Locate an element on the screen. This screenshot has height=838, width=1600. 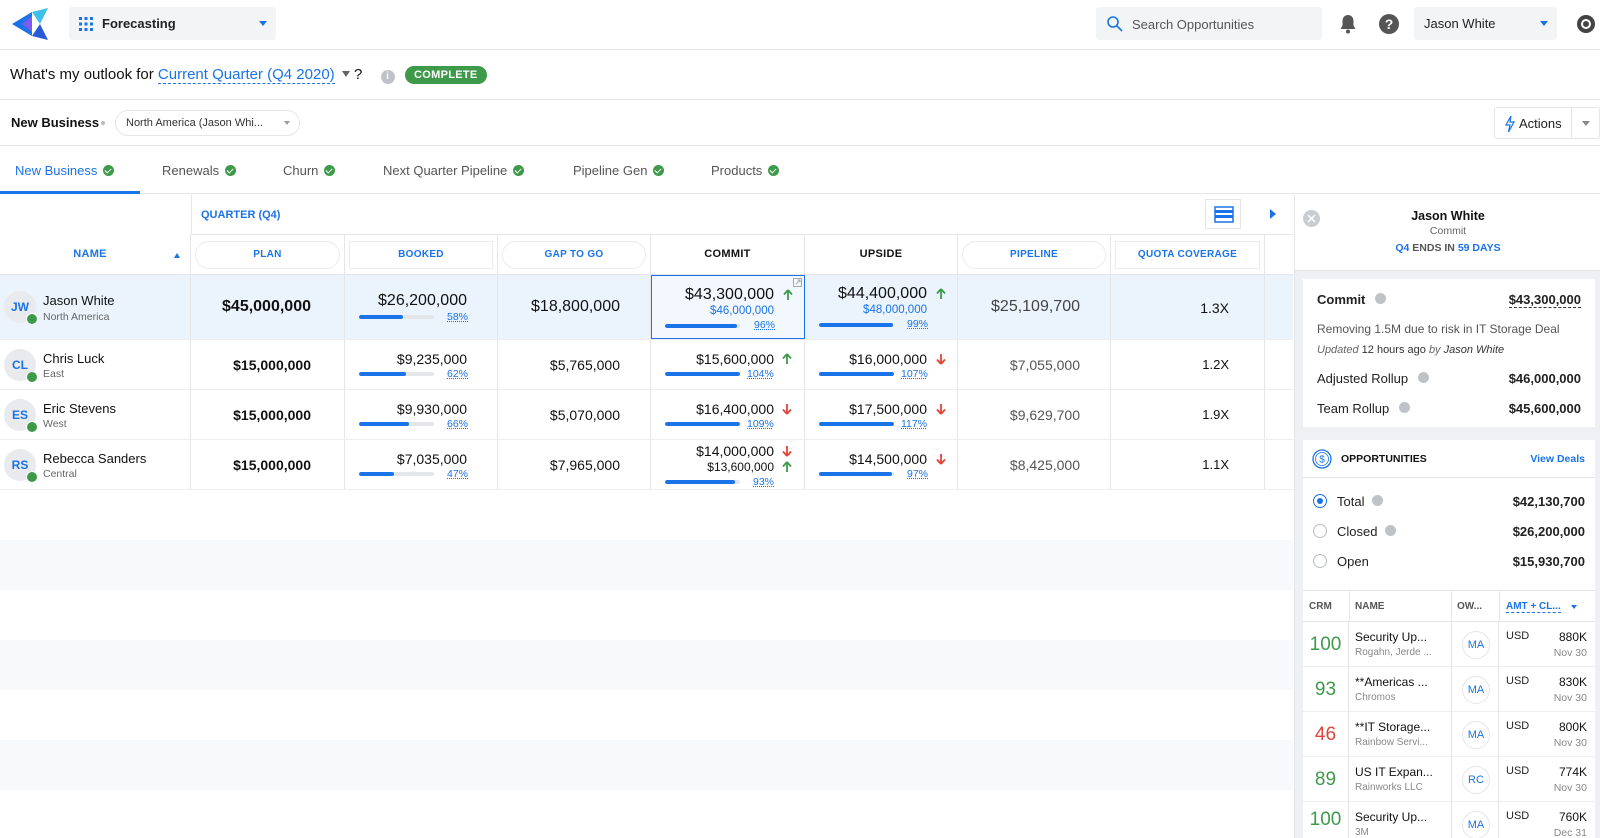
booked-cell: $9,235,000 62% is located at coordinates (421, 364).